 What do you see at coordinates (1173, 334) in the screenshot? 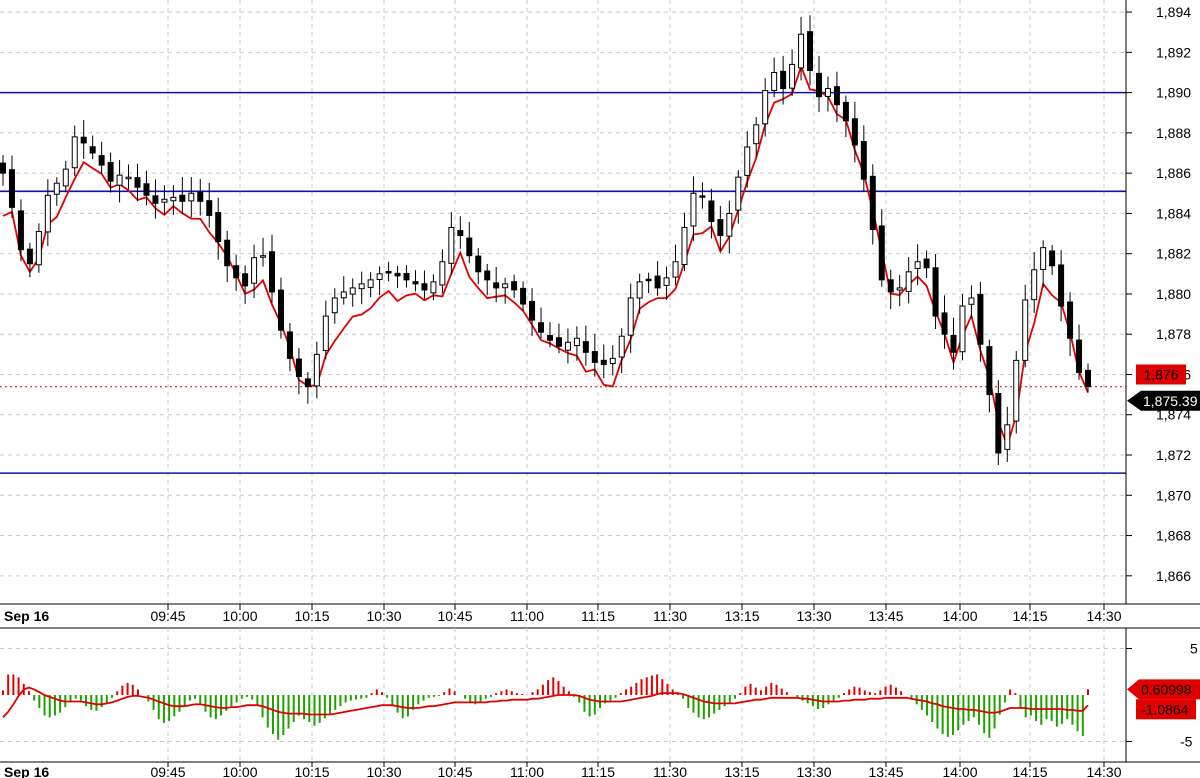
I see `upper-ytick-label-6: 1,878` at bounding box center [1173, 334].